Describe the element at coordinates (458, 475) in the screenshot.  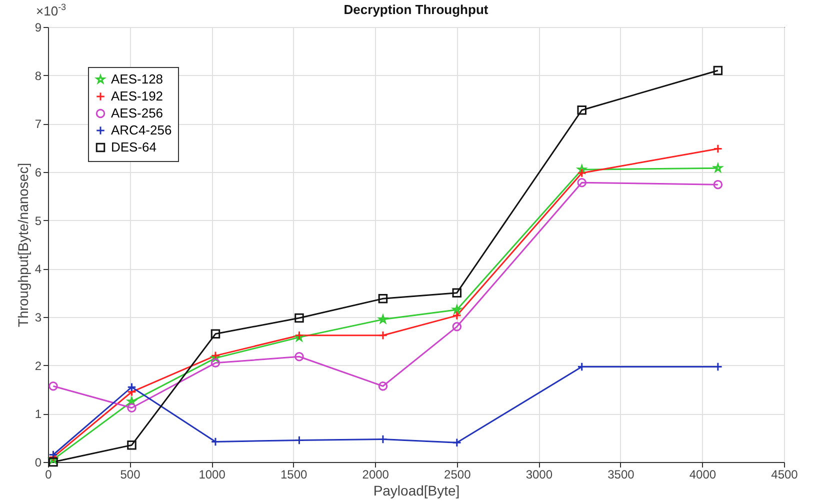
I see `x-tick-label: 2500` at that location.